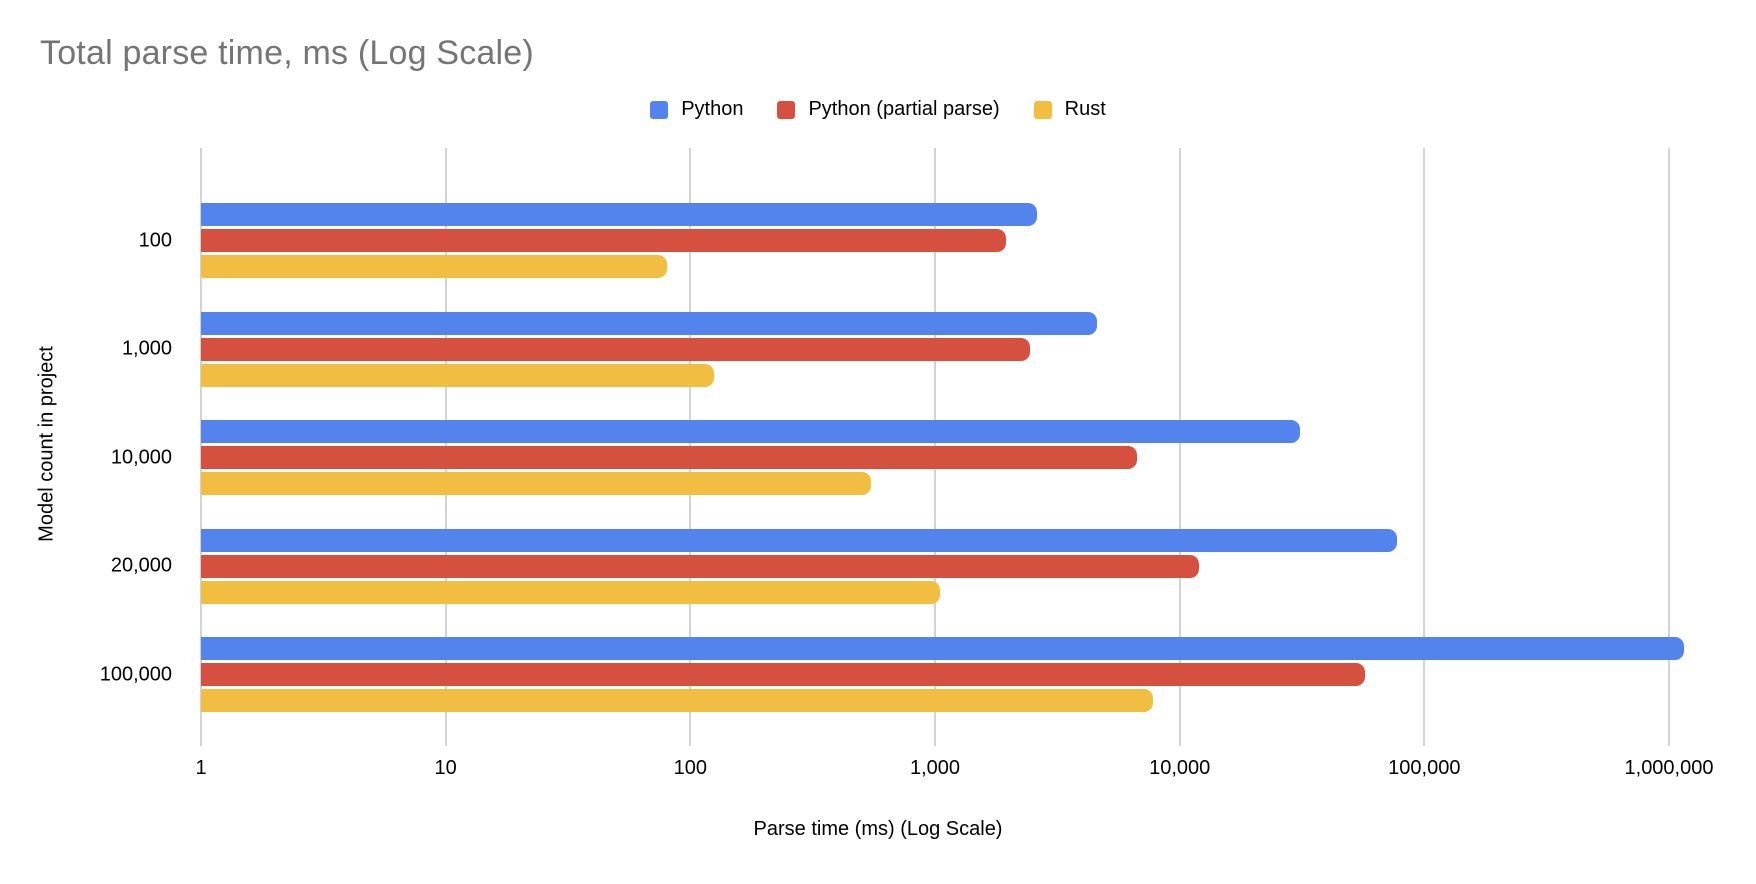  What do you see at coordinates (141, 565) in the screenshot?
I see `y-category-label: 20,000` at bounding box center [141, 565].